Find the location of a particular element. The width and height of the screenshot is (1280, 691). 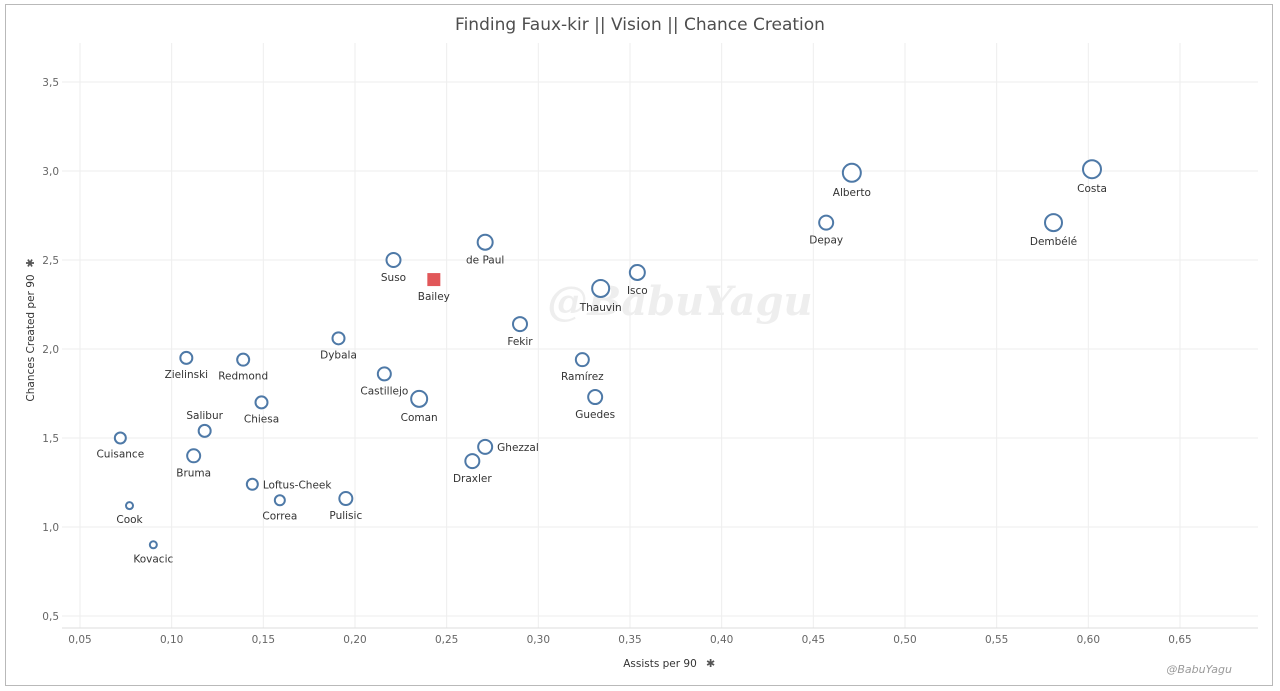

y-tick-label: 2,5 is located at coordinates (50, 261).